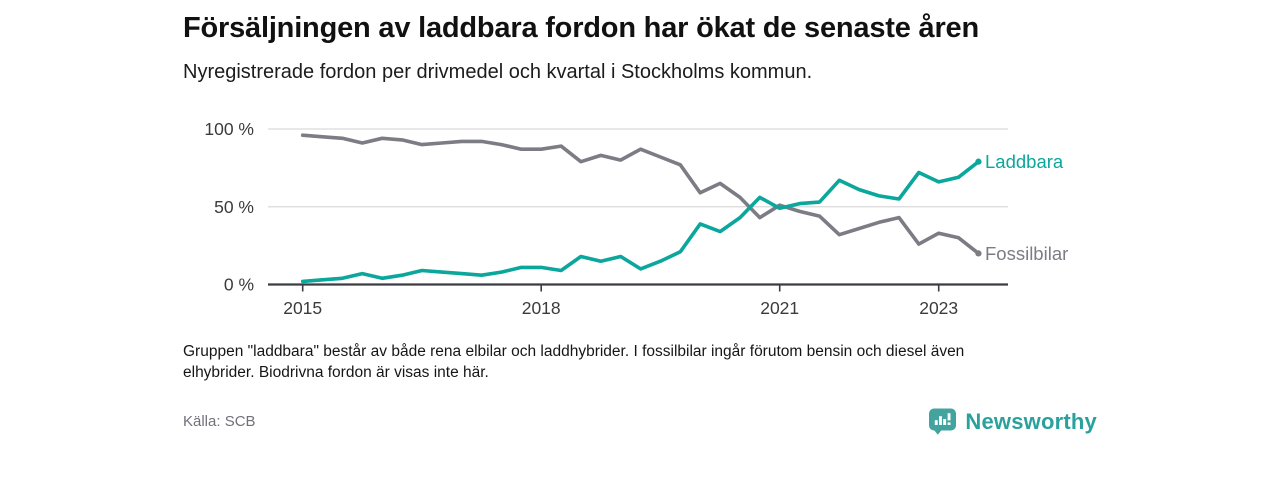 This screenshot has width=1280, height=480. Describe the element at coordinates (239, 285) in the screenshot. I see `y-axis-label: 0 %` at that location.